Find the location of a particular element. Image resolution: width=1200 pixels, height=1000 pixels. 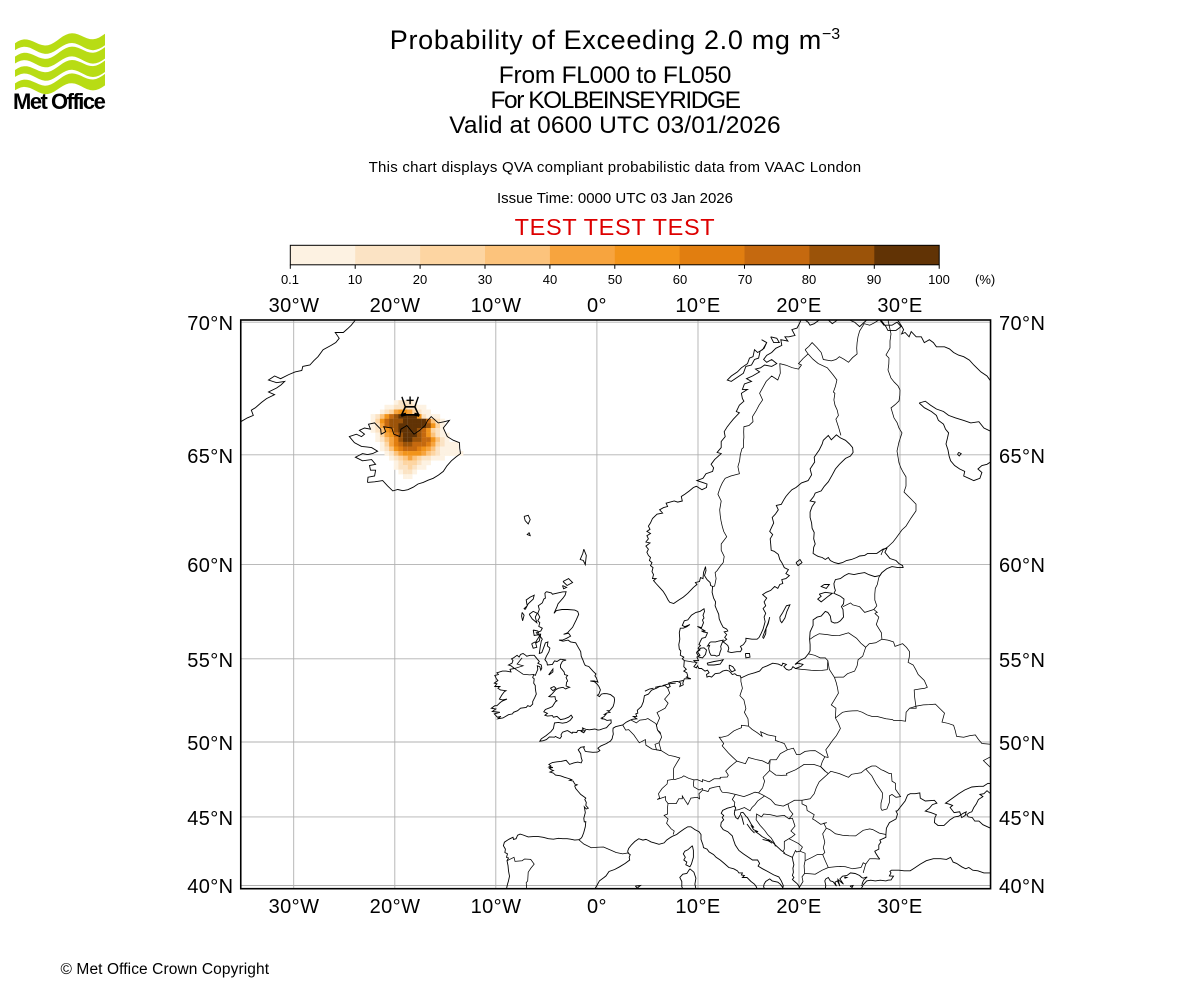

svg-text: 40 is located at coordinates (550, 279).